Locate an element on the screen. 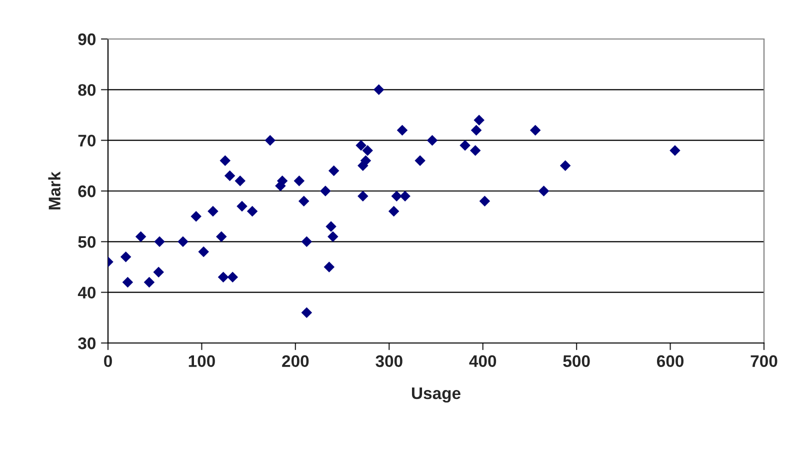  y-tick-label: 40 is located at coordinates (87, 292).